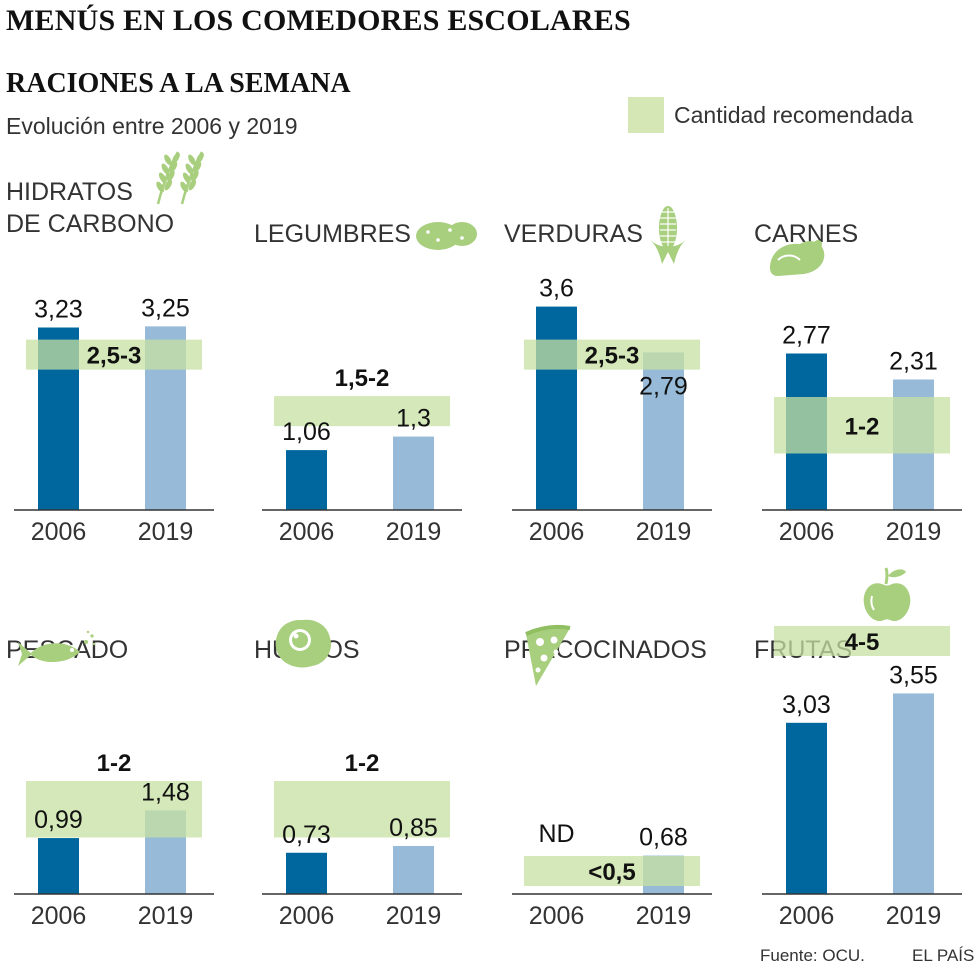  What do you see at coordinates (362, 378) in the screenshot?
I see `recommended-label: 1,5-2` at bounding box center [362, 378].